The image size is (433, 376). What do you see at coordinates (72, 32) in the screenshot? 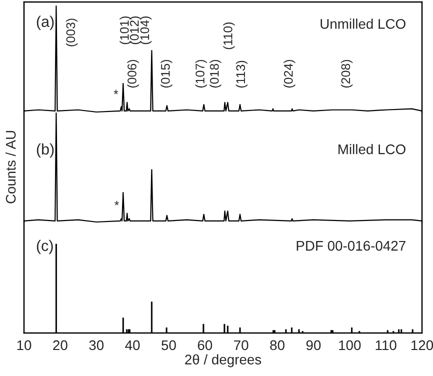
I see `annotation: (003)` at bounding box center [72, 32].